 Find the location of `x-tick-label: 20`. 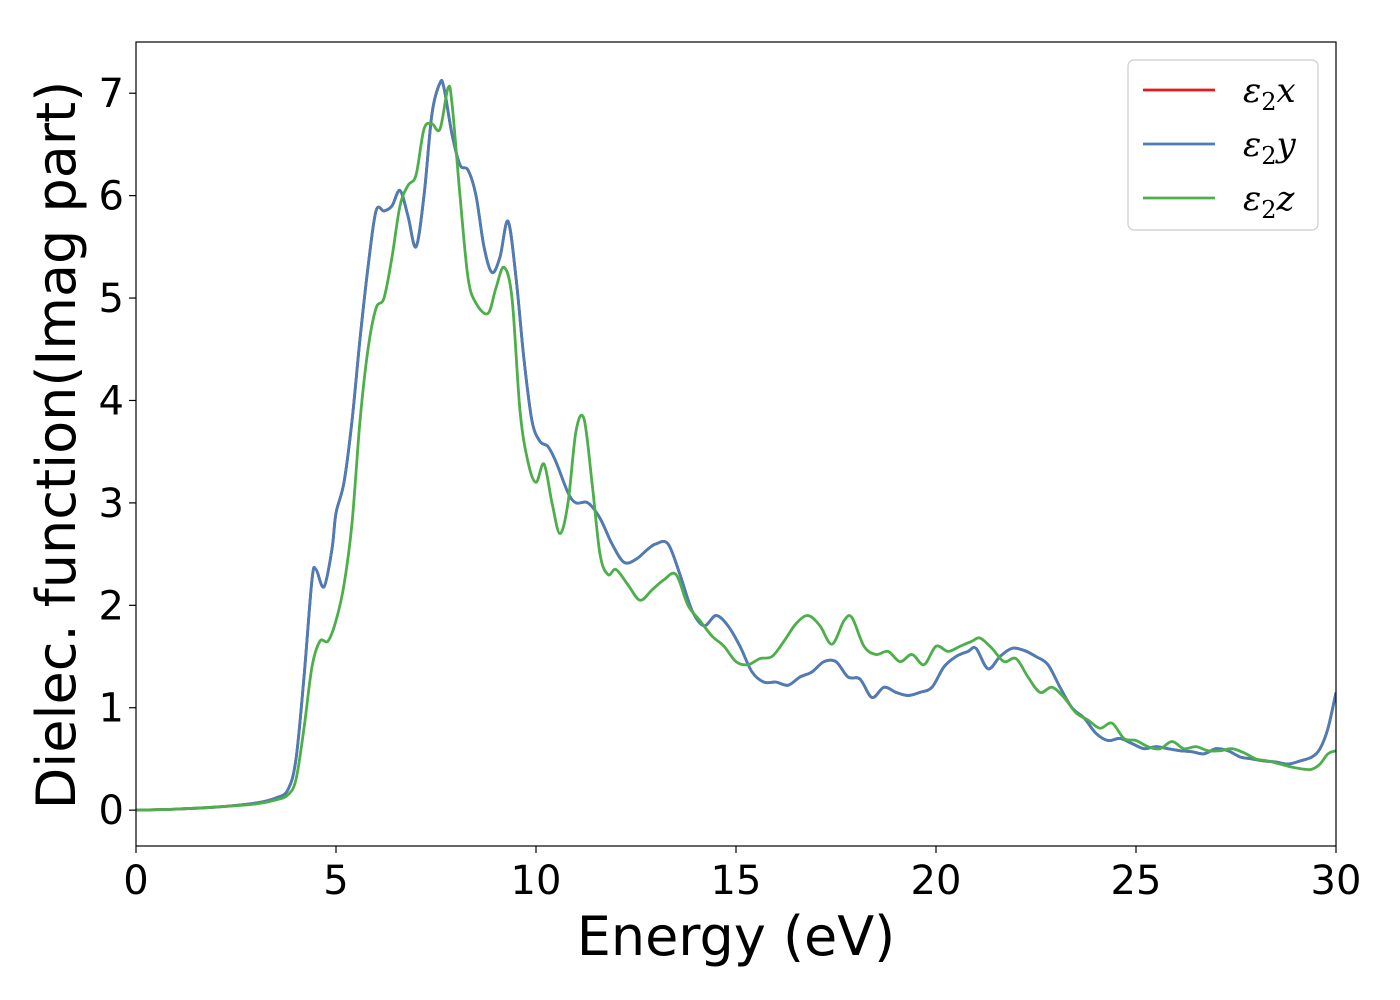

x-tick-label: 20 is located at coordinates (936, 881).